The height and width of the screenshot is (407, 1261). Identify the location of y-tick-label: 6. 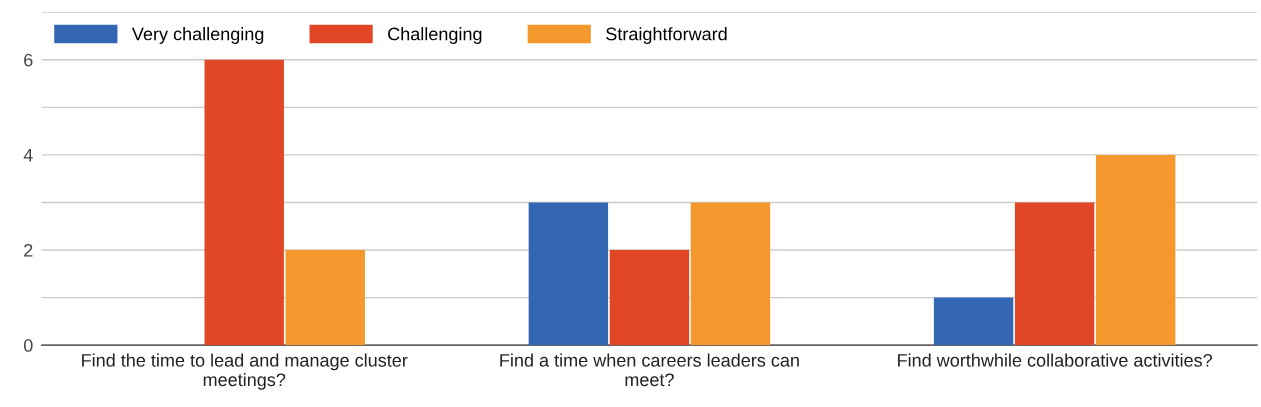
(28, 60).